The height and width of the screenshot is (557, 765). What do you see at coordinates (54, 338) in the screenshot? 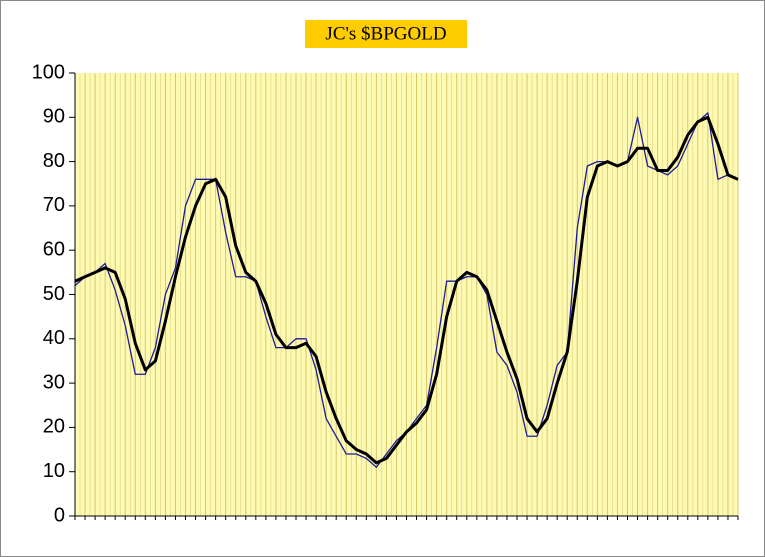
I see `y-tick-label: 40` at bounding box center [54, 338].